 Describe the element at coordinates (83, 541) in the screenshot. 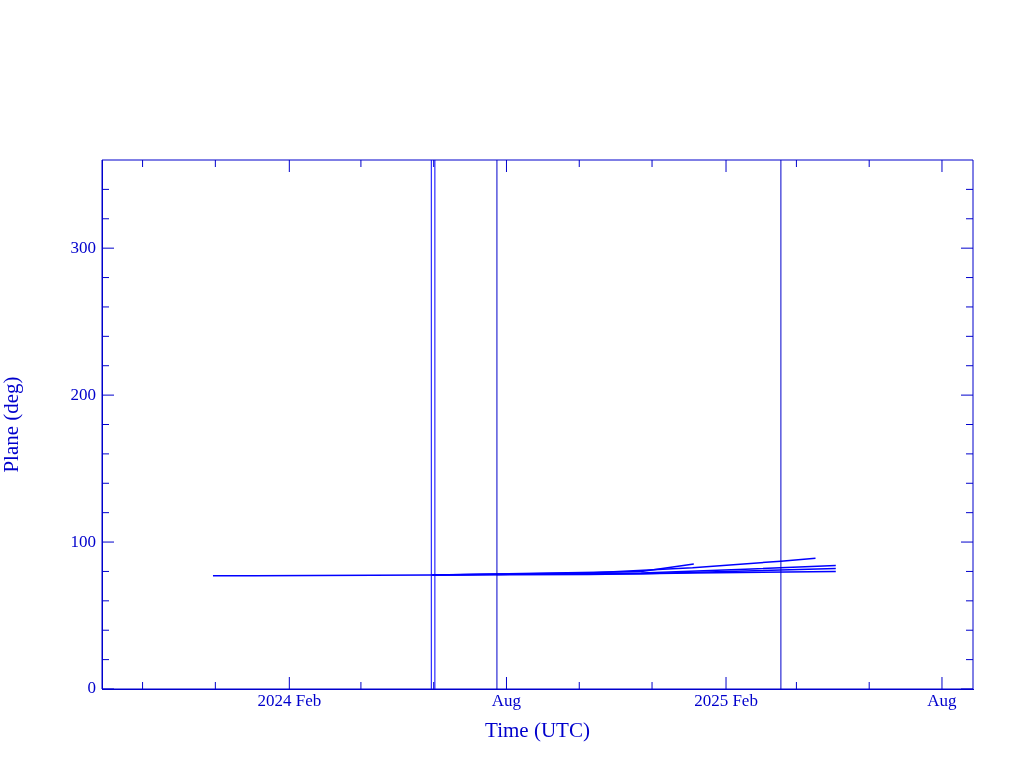

I see `y-tick-label: 100` at that location.